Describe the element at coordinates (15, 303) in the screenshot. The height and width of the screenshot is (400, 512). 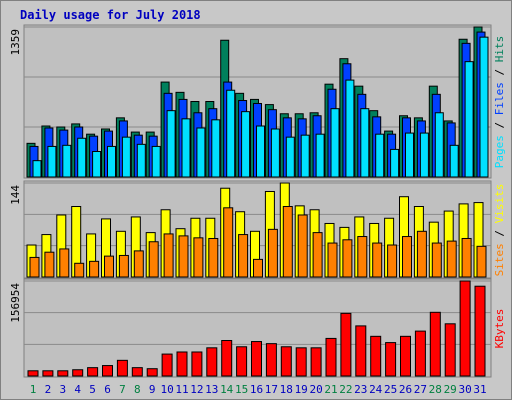
I see `y-tick-label: 156954` at that location.